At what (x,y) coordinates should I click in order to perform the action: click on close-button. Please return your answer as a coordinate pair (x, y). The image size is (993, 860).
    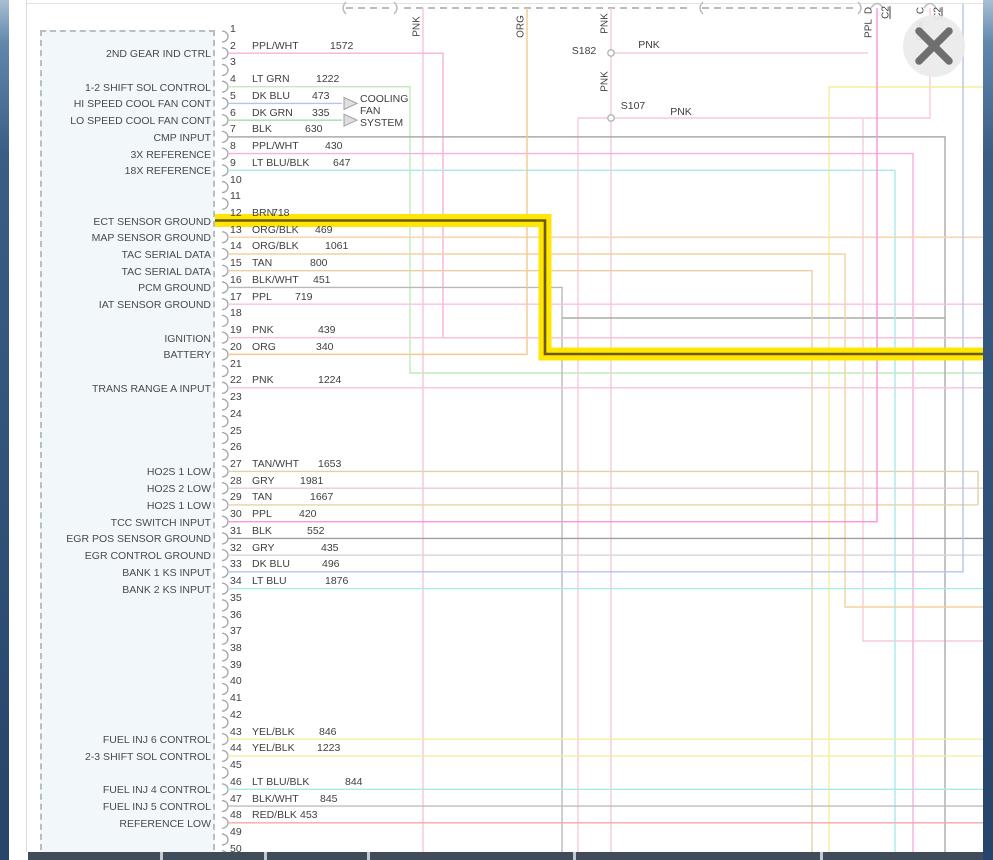
    Looking at the image, I should click on (934, 46).